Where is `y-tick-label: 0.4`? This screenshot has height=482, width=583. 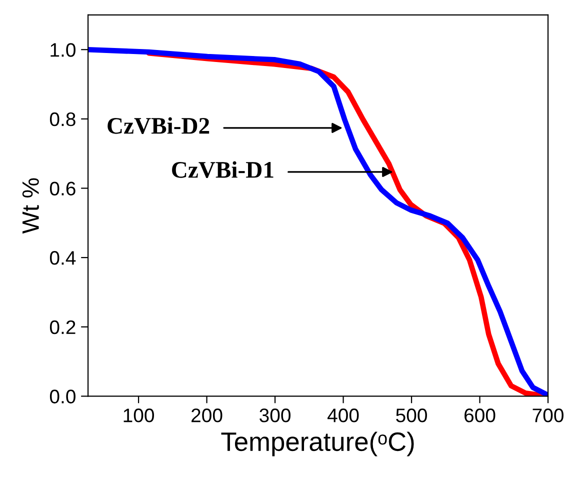
y-tick-label: 0.4 is located at coordinates (63, 258).